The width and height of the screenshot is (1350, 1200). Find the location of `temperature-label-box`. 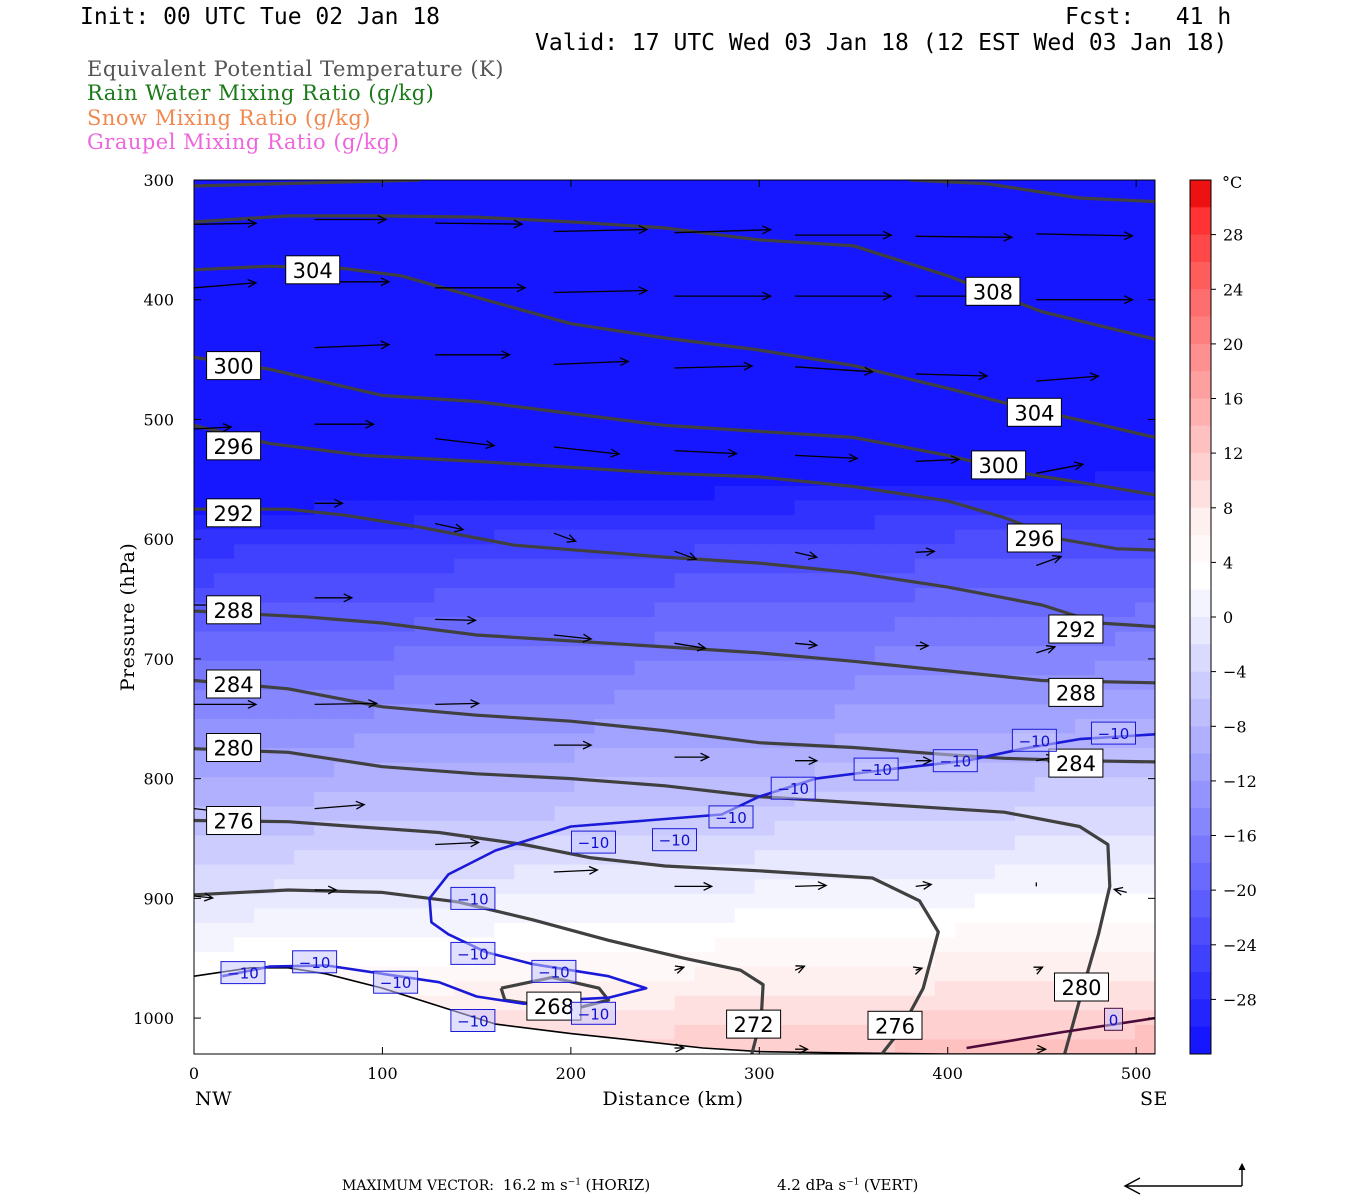

temperature-label-box is located at coordinates (315, 962).